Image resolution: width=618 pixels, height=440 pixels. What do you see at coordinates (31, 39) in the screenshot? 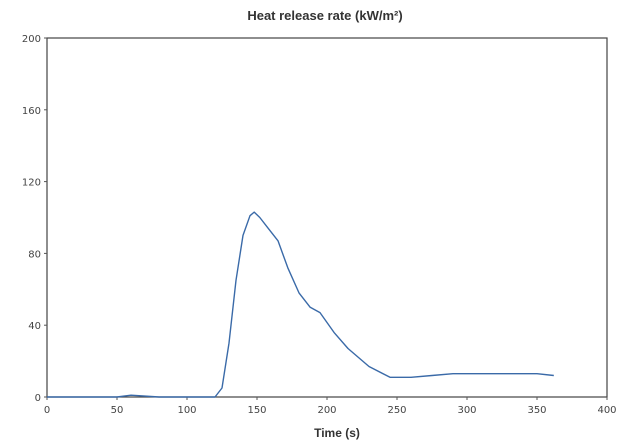
I see `y-tick-label: 200` at bounding box center [31, 39].